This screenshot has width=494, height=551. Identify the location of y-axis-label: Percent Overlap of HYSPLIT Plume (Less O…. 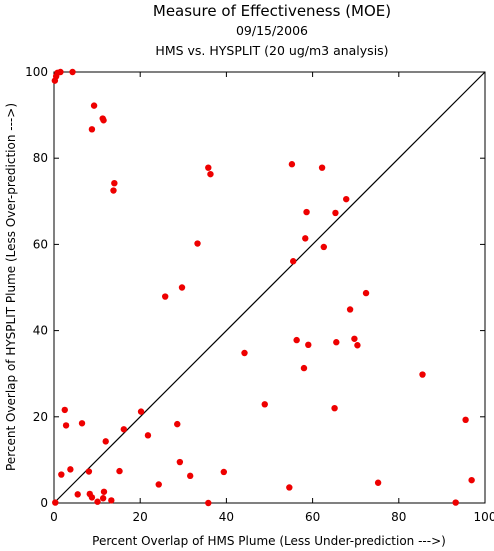
(11, 287).